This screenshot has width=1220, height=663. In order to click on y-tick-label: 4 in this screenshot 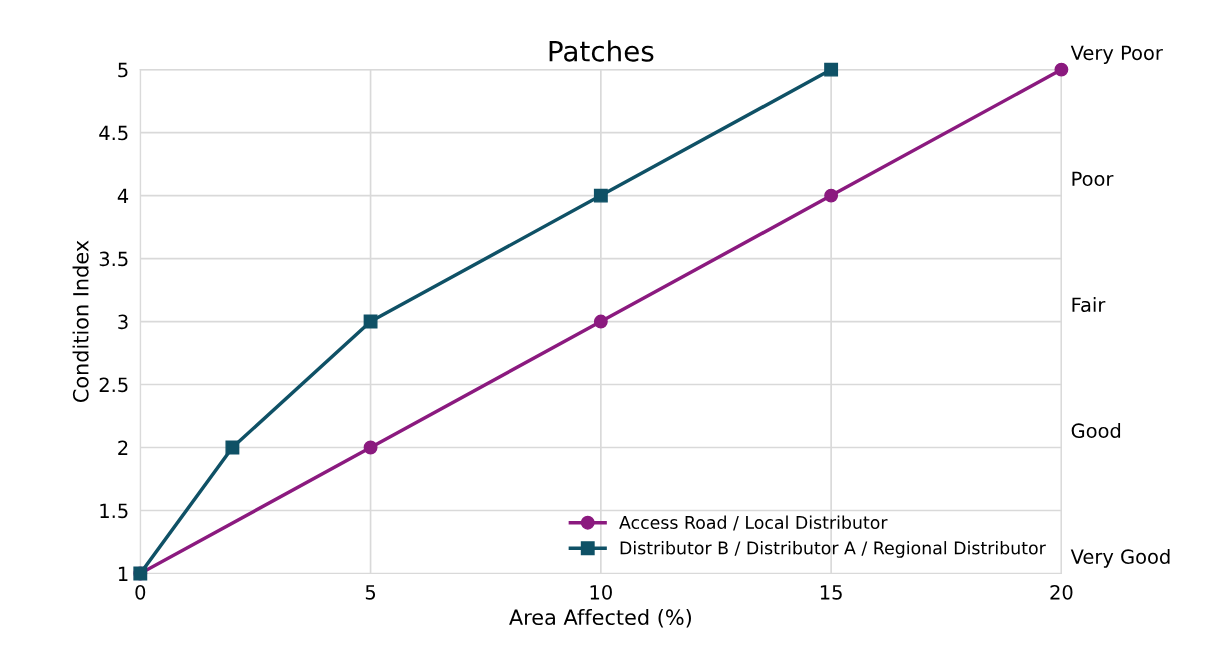, I will do `click(123, 195)`.